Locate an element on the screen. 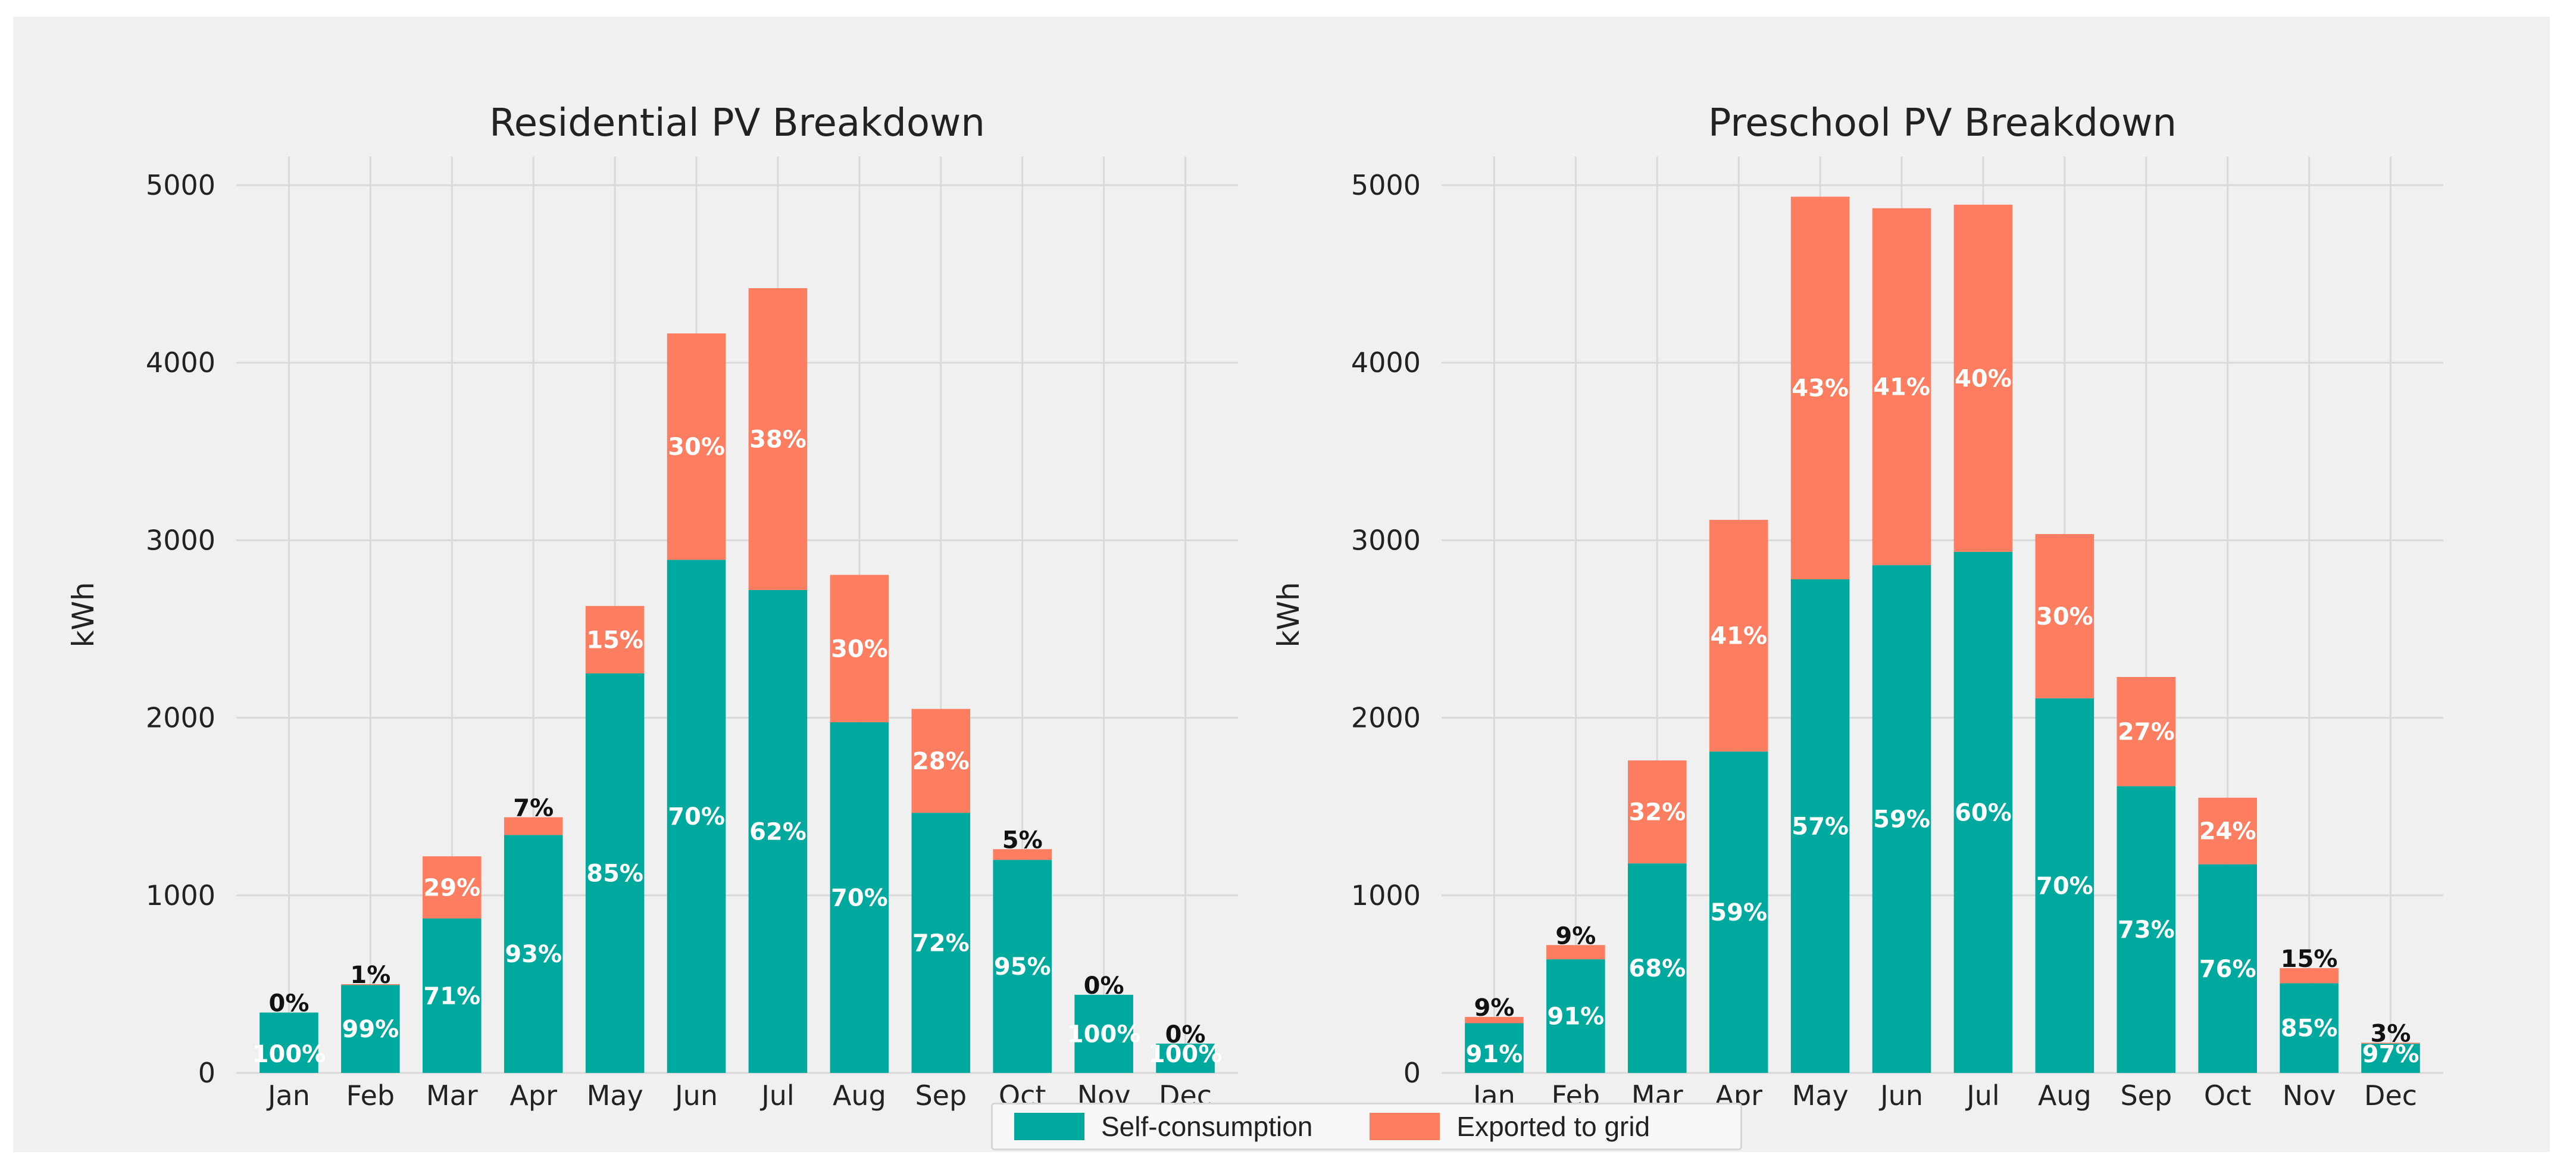 This screenshot has width=2576, height=1164. preschool-bar-exported-sep is located at coordinates (2146, 732).